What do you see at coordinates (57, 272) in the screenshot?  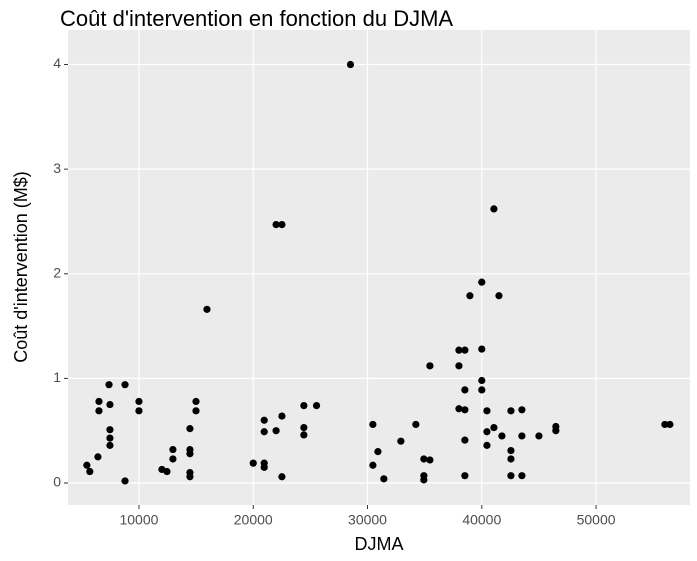 I see `y-tick-label: 2` at bounding box center [57, 272].